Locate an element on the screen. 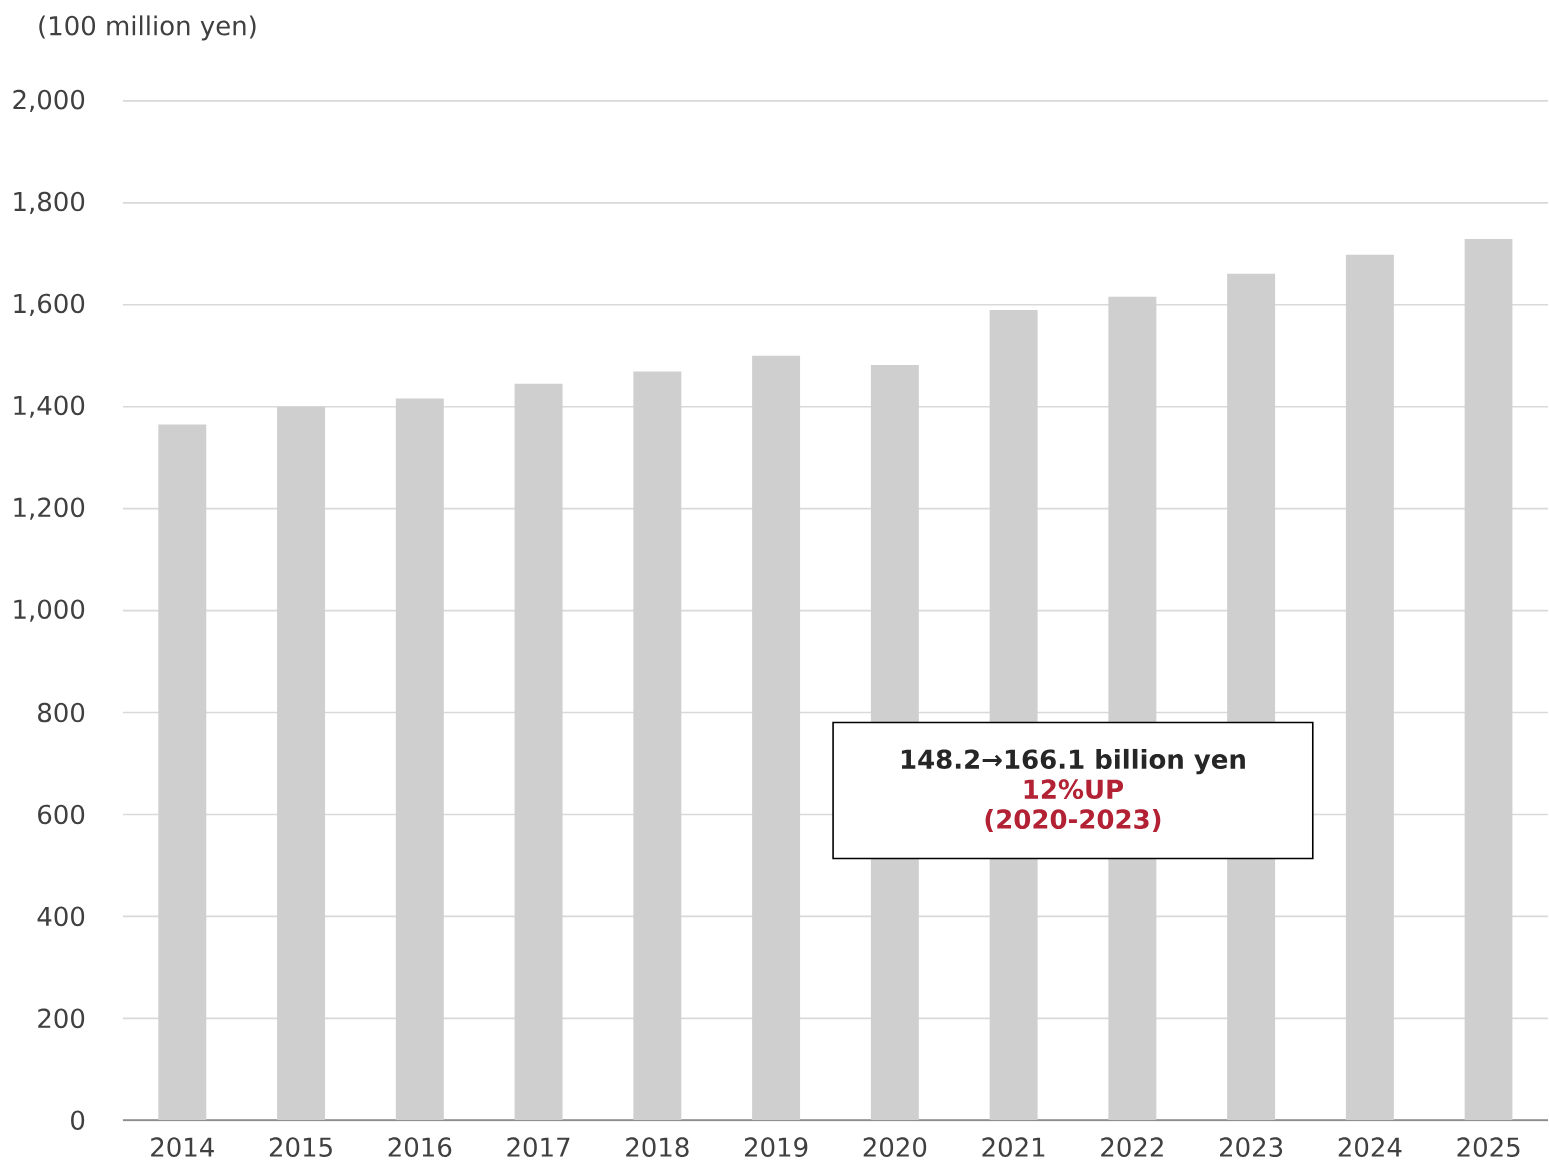 This screenshot has width=1549, height=1175. y-tick-label: 0 is located at coordinates (78, 1120).